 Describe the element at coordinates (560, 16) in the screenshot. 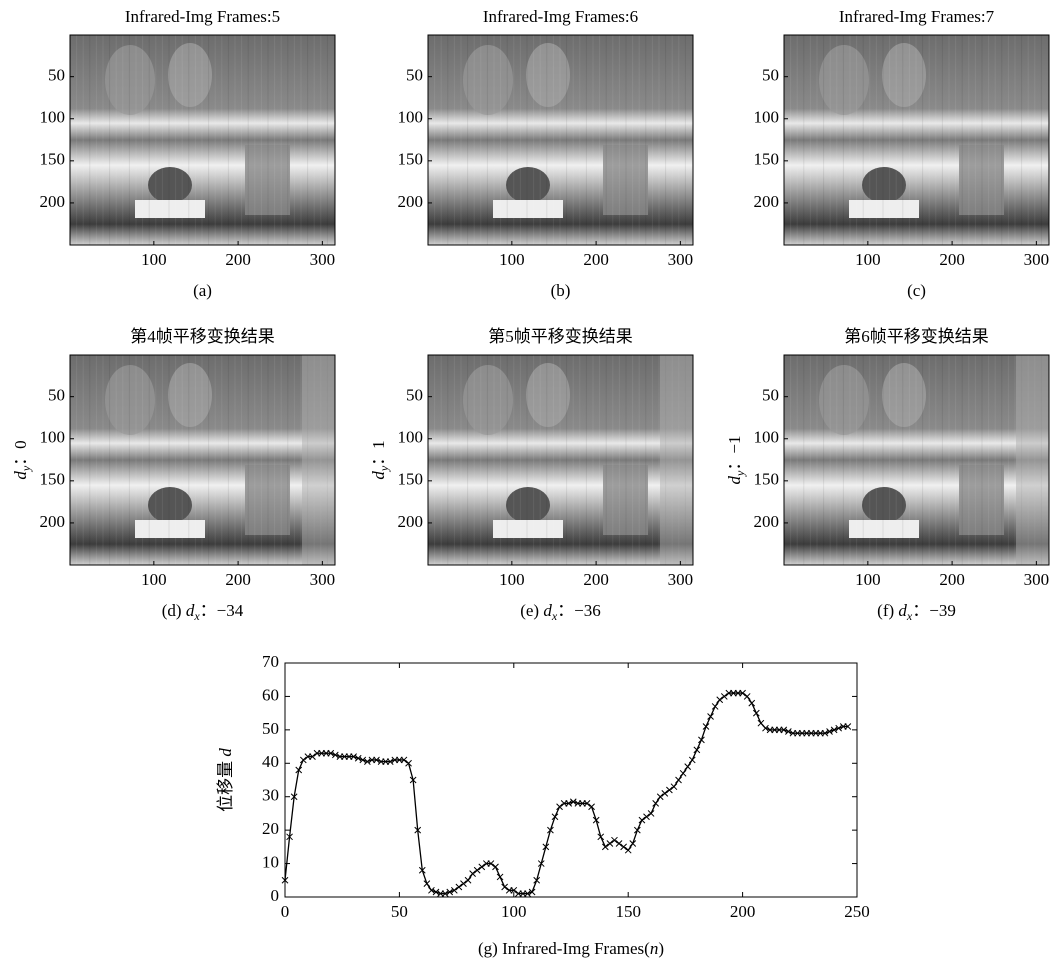

I see `panel-title: Infrared-Img Frames:6` at that location.